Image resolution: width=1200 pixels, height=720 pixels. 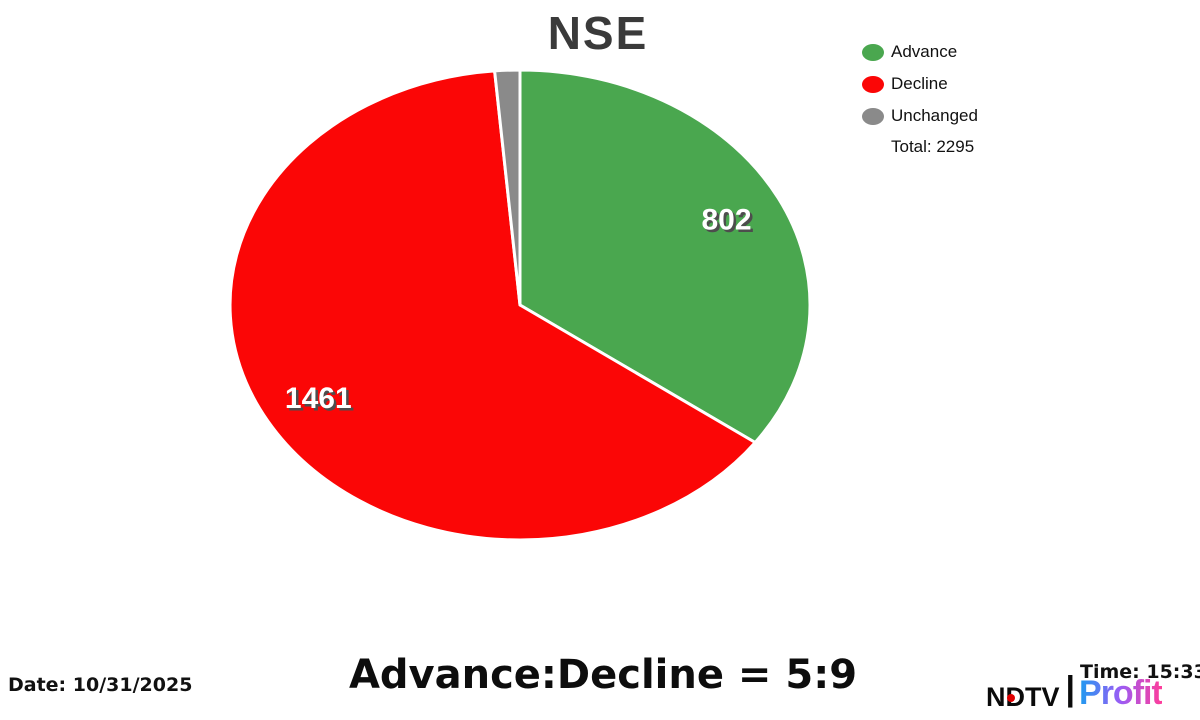 What do you see at coordinates (924, 51) in the screenshot?
I see `legend-label-advance: Advance` at bounding box center [924, 51].